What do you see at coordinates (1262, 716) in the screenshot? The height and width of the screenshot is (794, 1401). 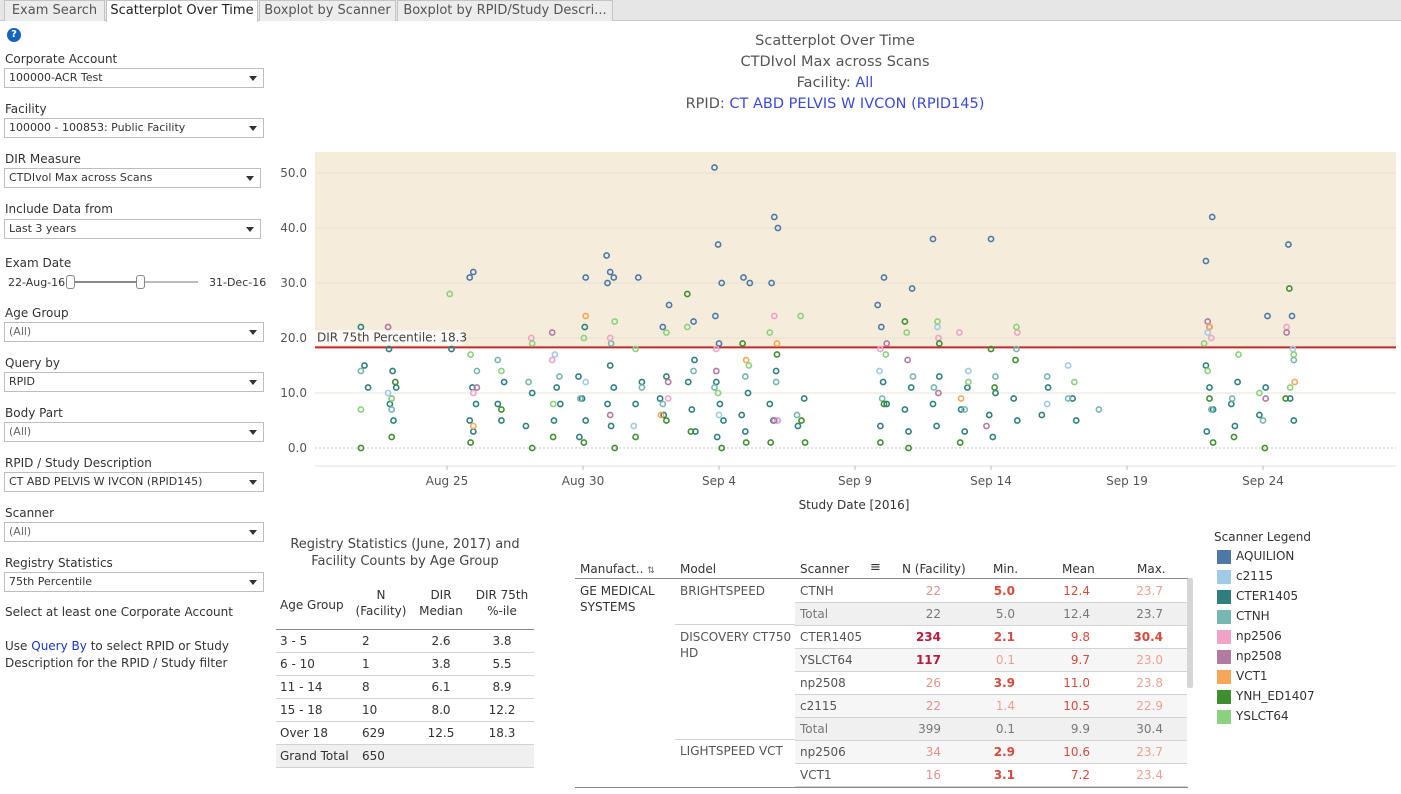 I see `legend-label: YSLCT64` at bounding box center [1262, 716].